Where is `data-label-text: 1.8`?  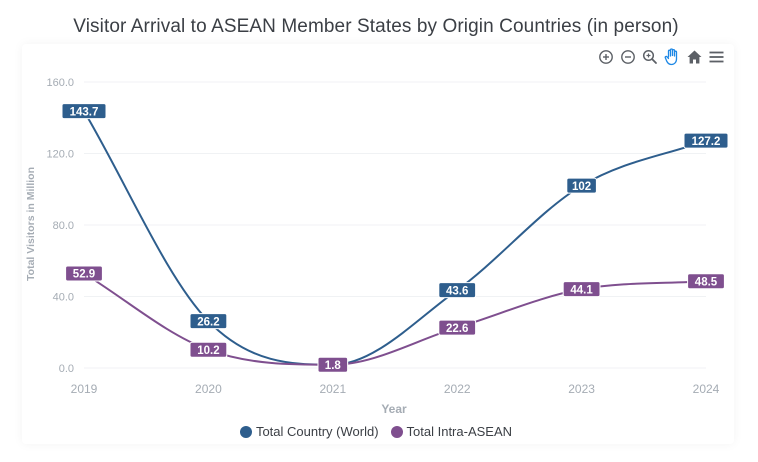
data-label-text: 1.8 is located at coordinates (333, 366).